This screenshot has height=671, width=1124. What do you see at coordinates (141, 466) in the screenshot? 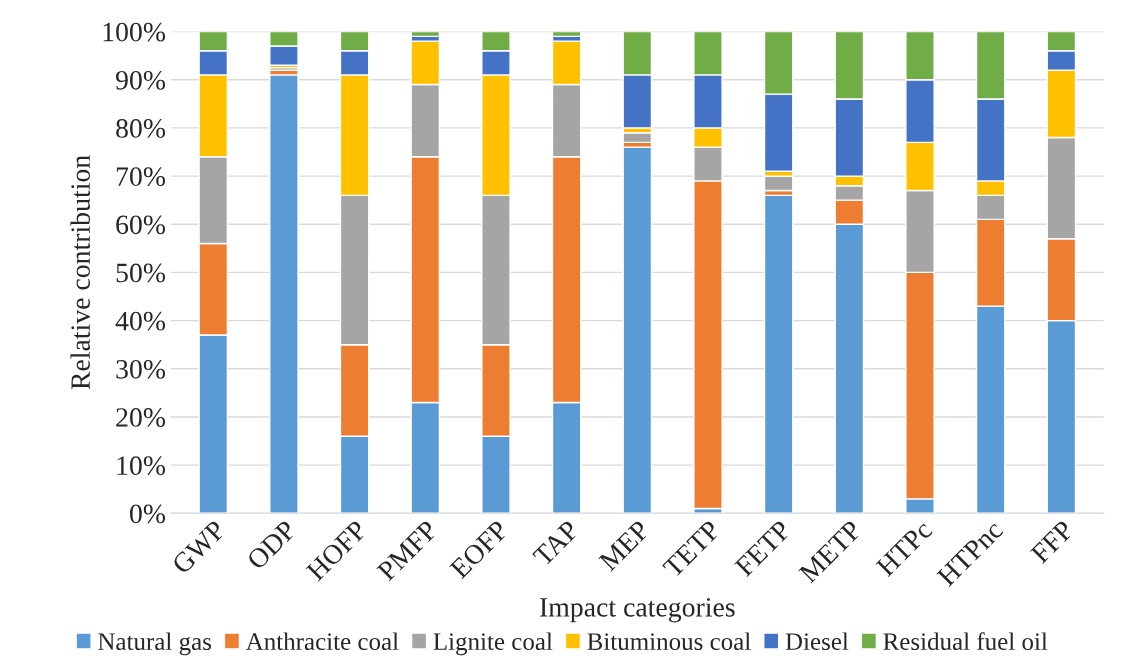
I see `y-tick-label: 10%` at bounding box center [141, 466].